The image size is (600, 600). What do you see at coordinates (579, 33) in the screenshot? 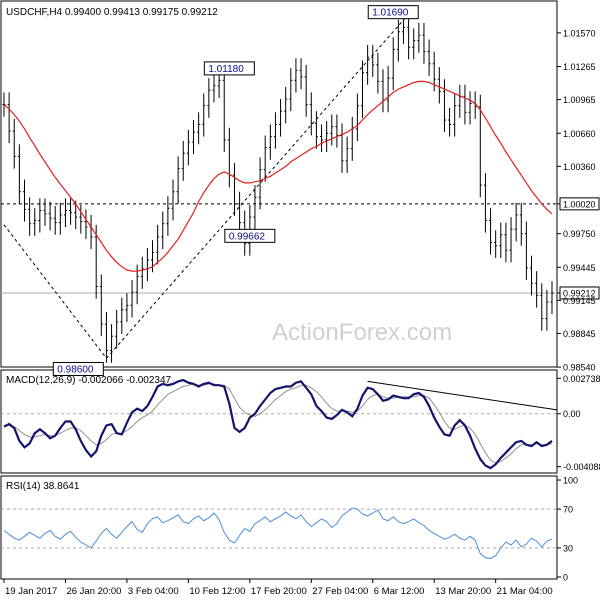
I see `price-y-tick-label: 1.01570` at bounding box center [579, 33].